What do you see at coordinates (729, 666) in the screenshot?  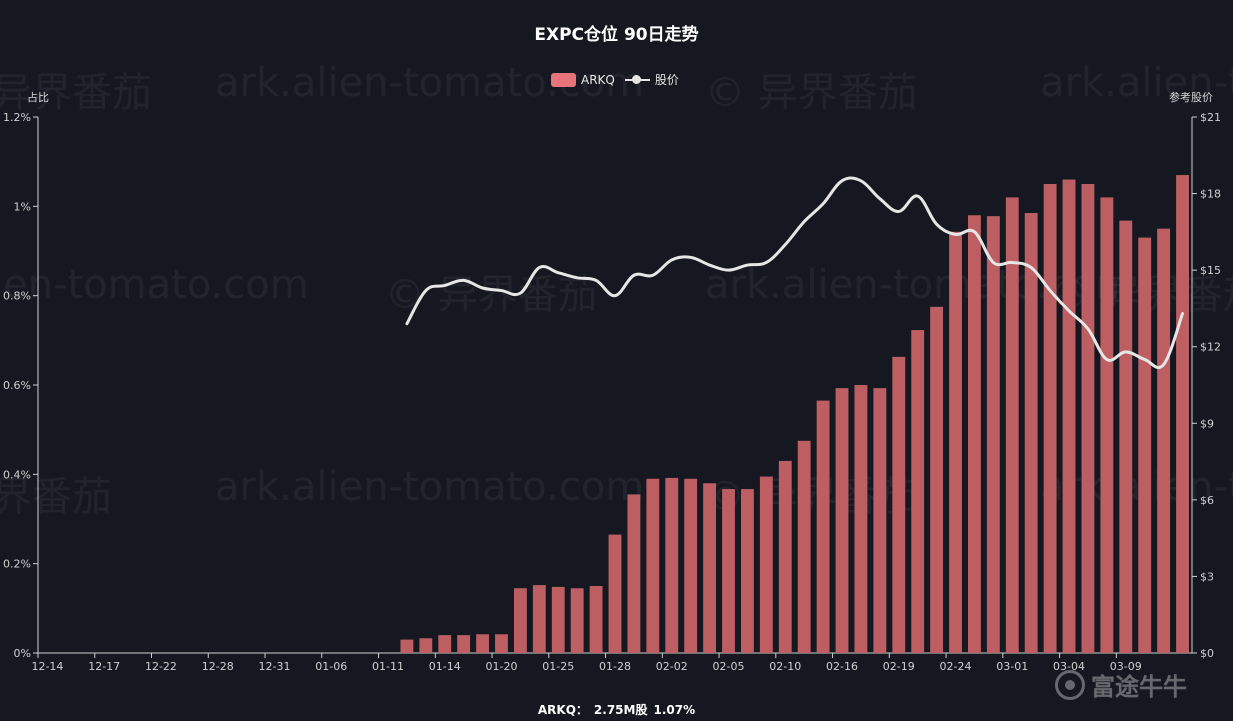 I see `x-tick-label: 02-05` at bounding box center [729, 666].